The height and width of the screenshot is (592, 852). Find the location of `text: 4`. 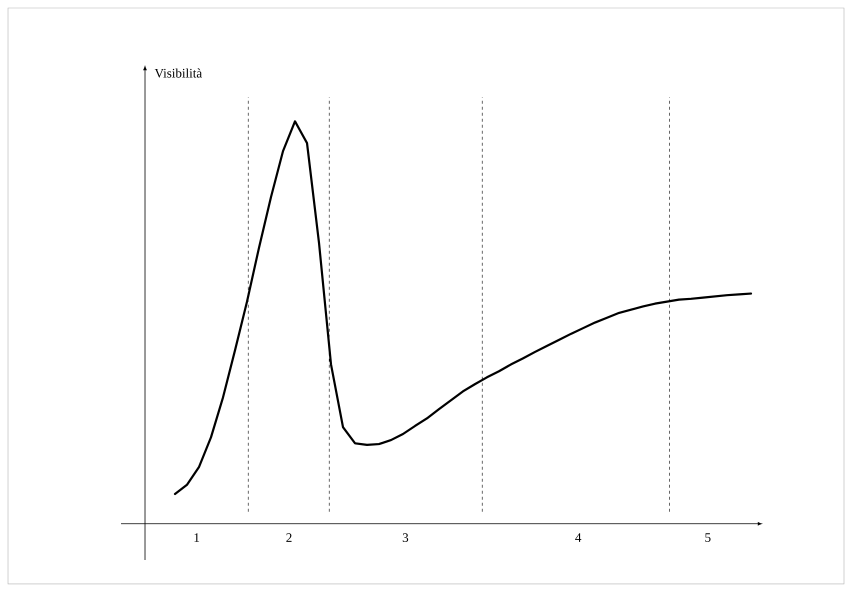

text: 4 is located at coordinates (578, 537).